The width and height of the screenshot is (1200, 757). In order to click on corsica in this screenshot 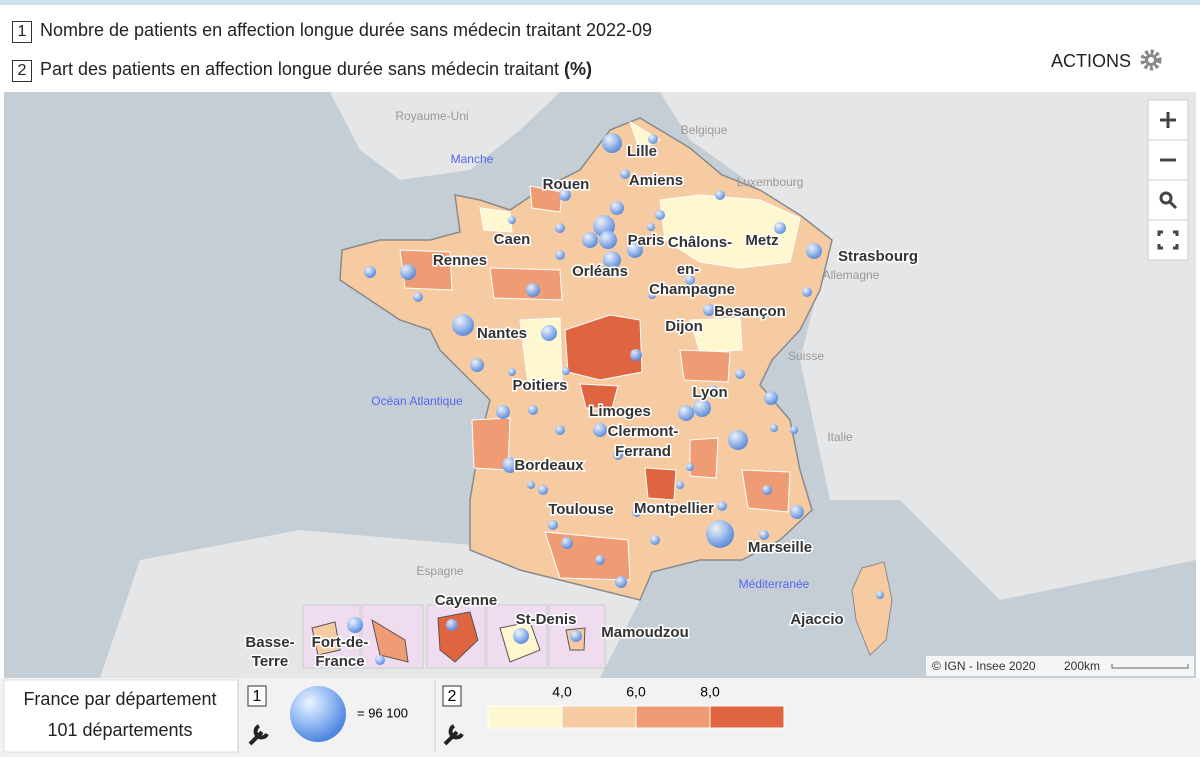, I will do `click(872, 608)`.